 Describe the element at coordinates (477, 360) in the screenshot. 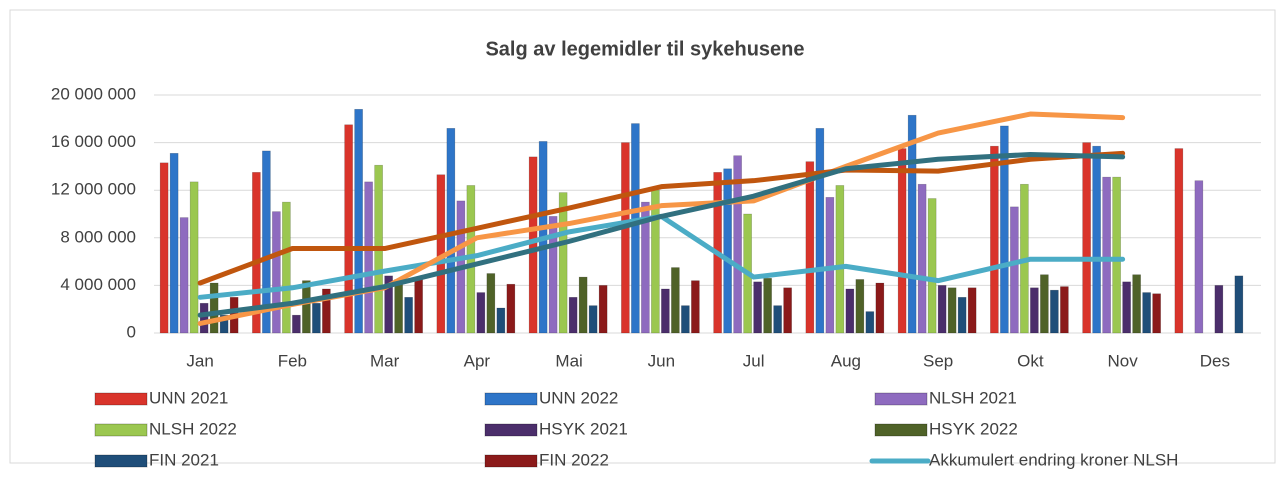

I see `x-tick-label: Apr` at that location.